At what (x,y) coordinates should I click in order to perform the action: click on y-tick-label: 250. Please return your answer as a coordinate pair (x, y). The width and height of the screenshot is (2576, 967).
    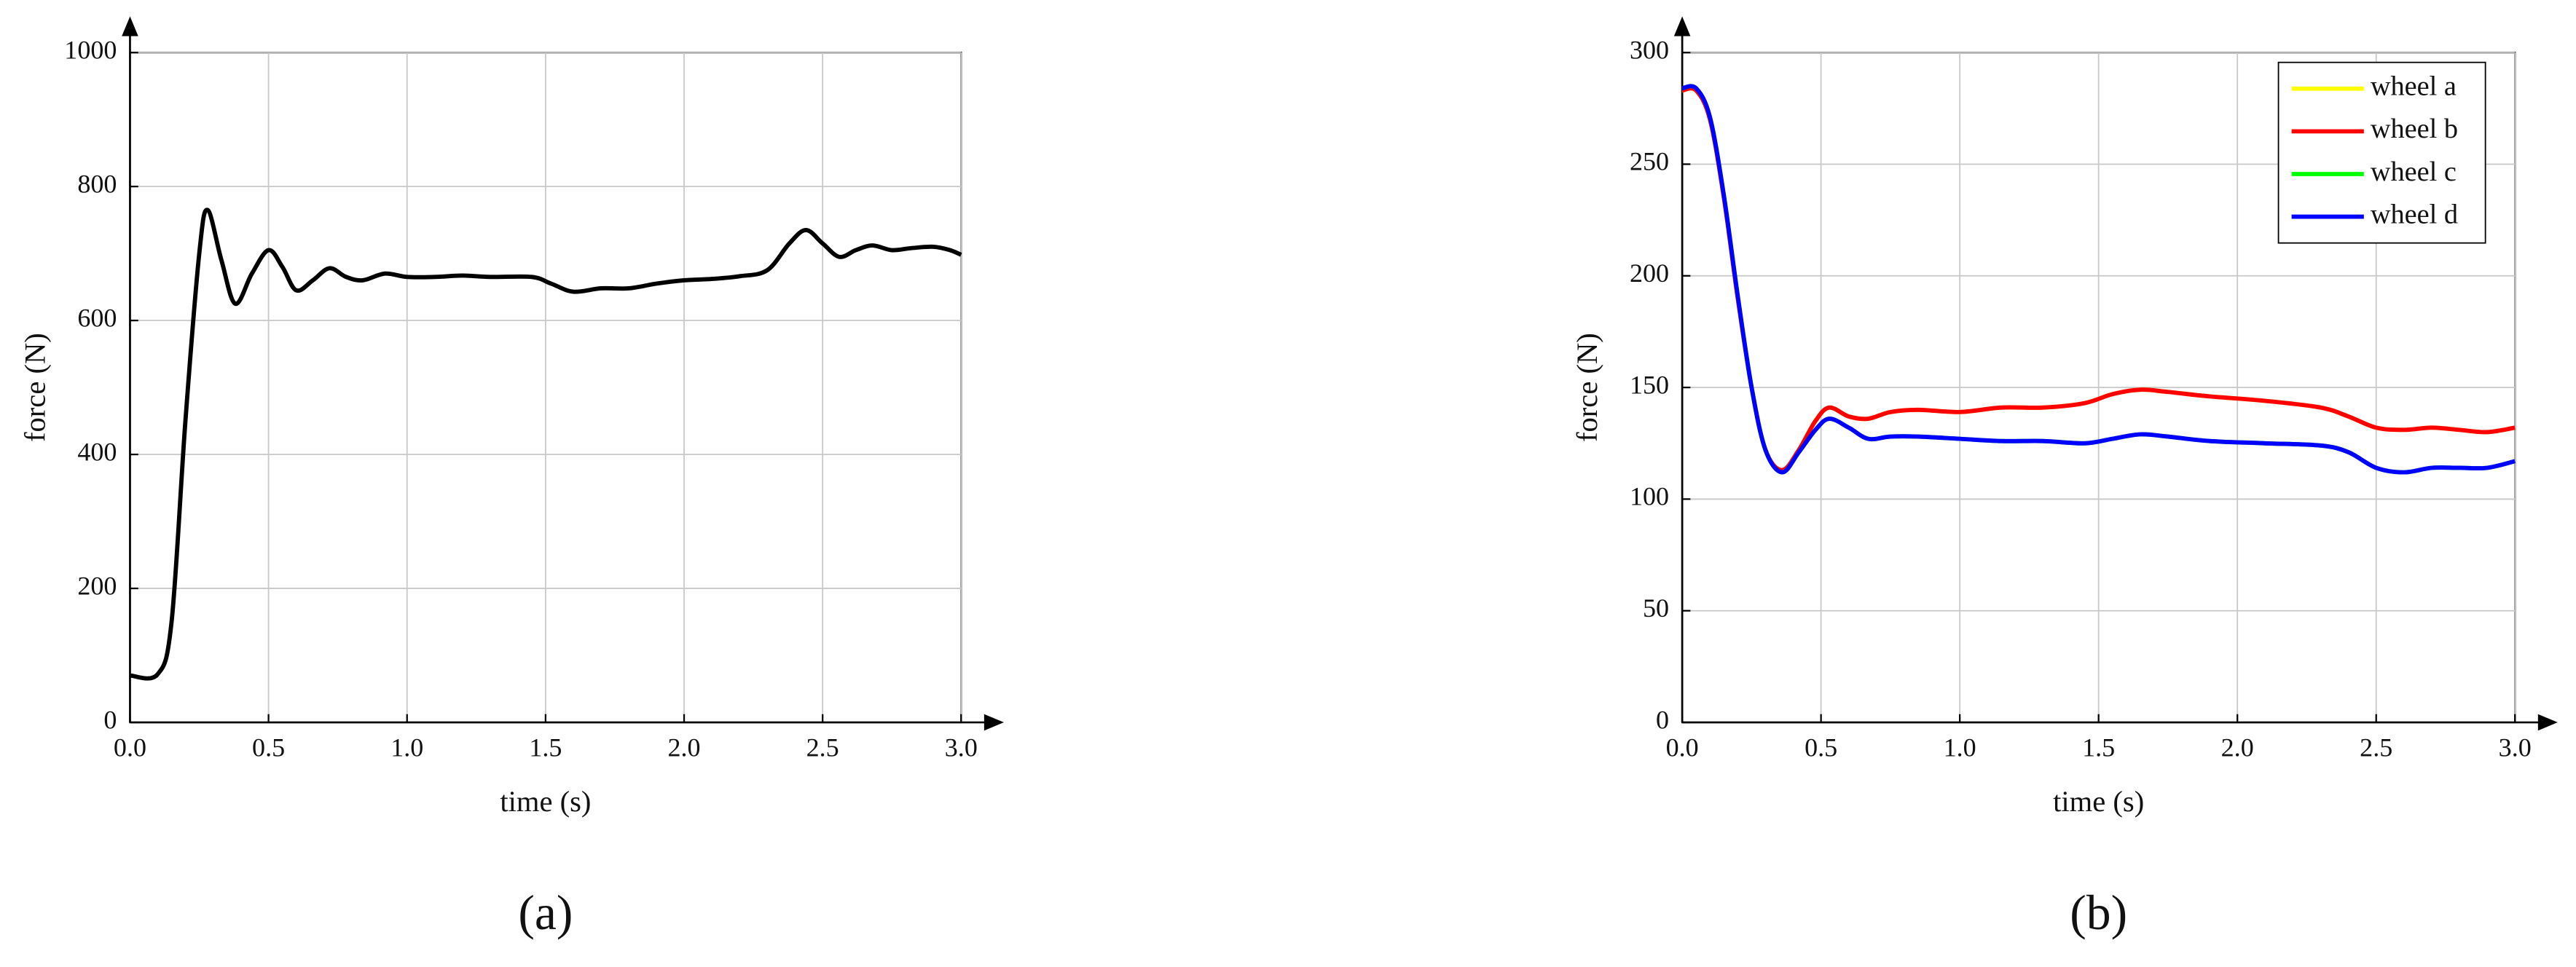
    Looking at the image, I should click on (1649, 161).